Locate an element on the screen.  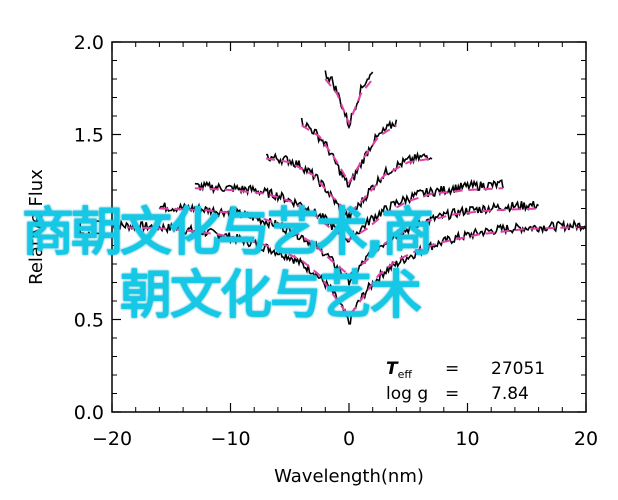
parameter-annotation: Teff = 27051 log g = 7.84 is located at coordinates (465, 381).